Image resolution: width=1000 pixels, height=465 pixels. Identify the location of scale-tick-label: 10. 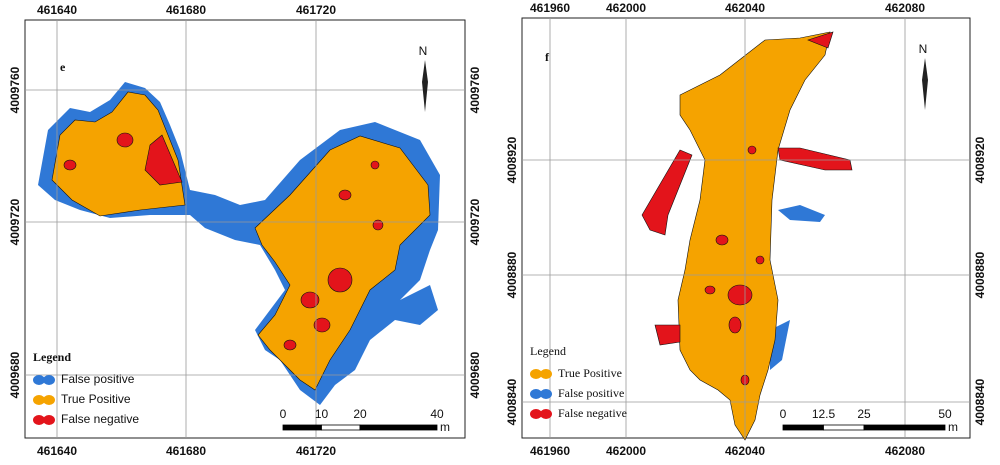
(322, 414).